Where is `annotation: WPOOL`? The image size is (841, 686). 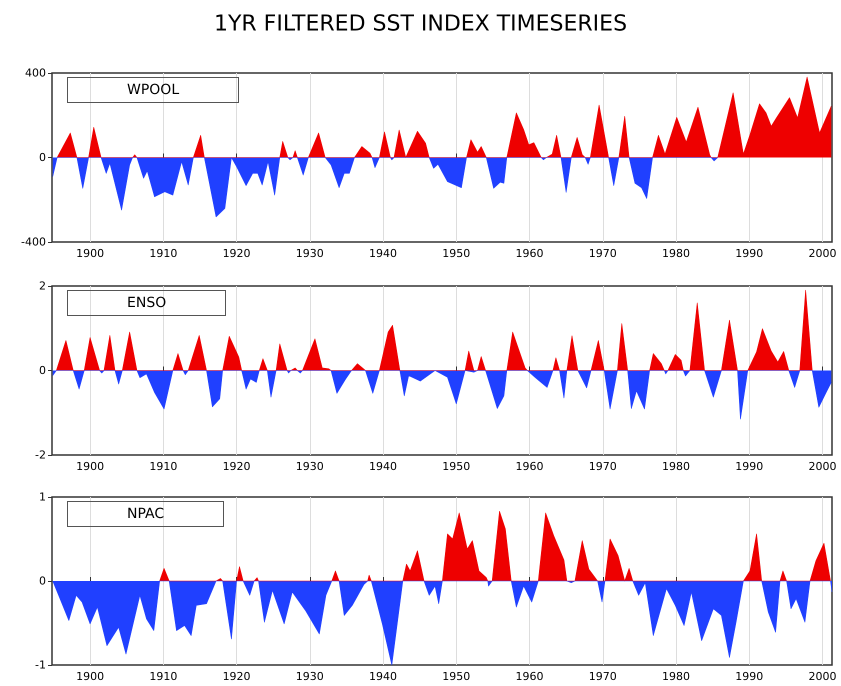 annotation: WPOOL is located at coordinates (153, 90).